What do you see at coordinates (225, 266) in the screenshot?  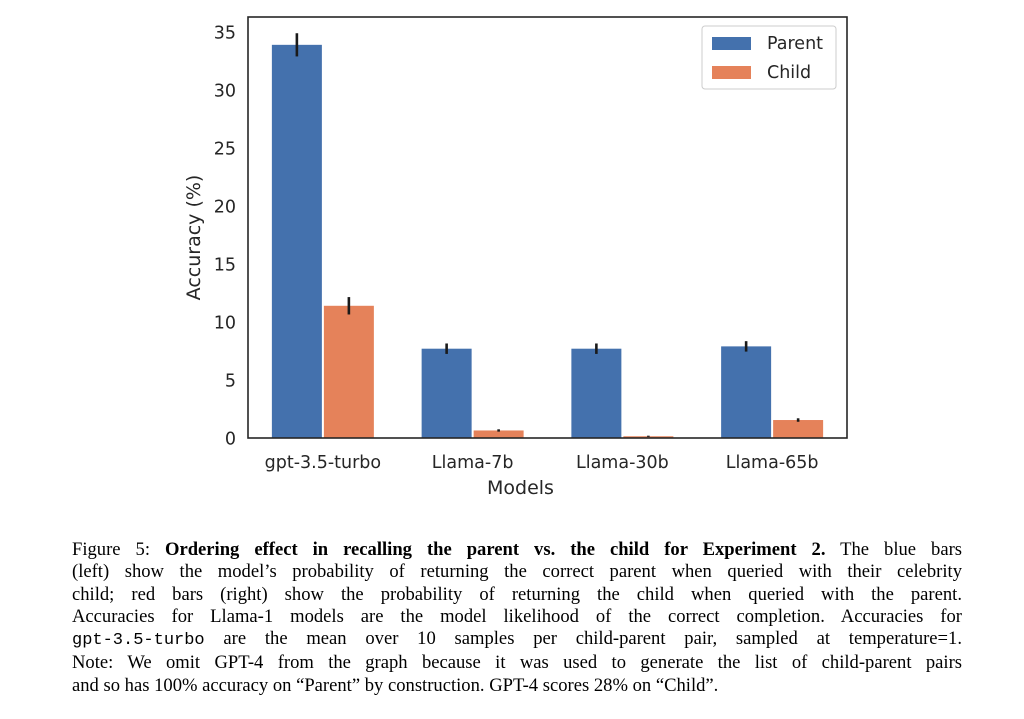 I see `y-tick-label: 15` at bounding box center [225, 266].